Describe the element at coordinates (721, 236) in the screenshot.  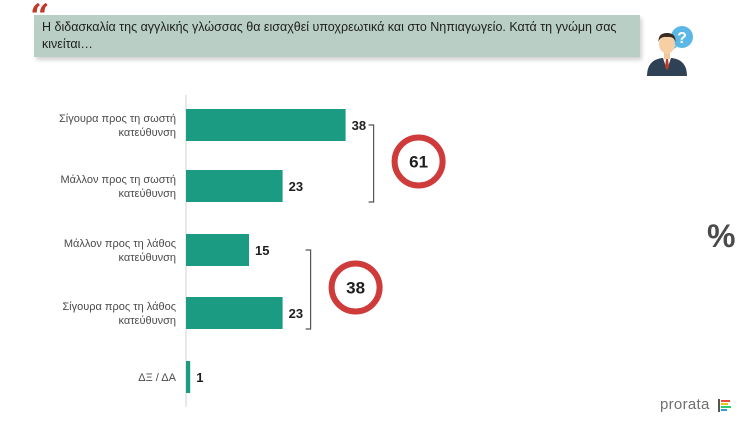
I see `percent-sign: %` at that location.